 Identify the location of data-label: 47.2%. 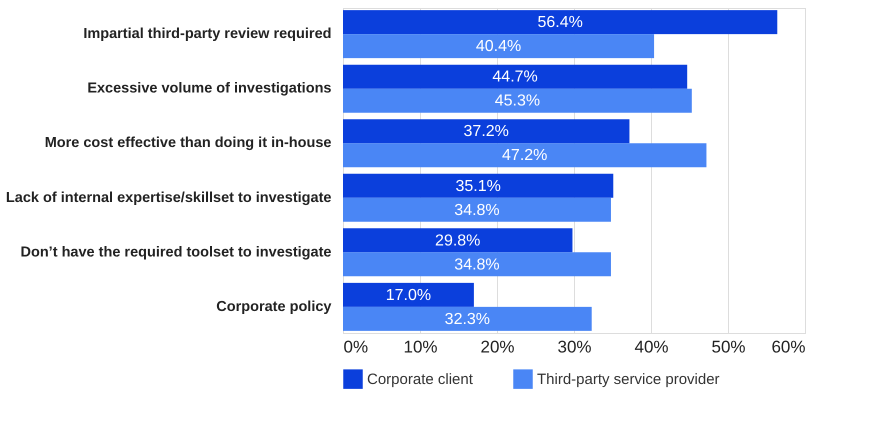
(525, 155).